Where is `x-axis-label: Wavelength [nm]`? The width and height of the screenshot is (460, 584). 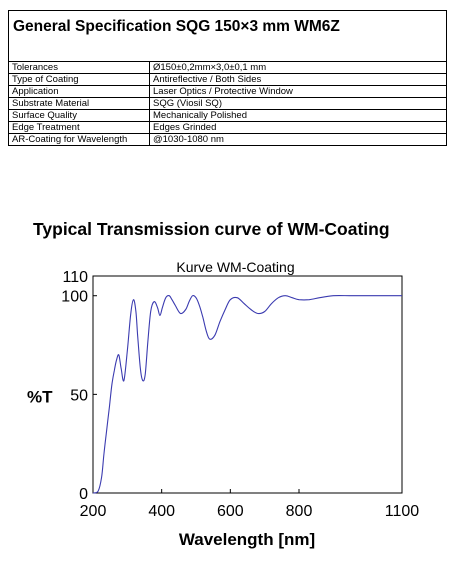
x-axis-label: Wavelength [nm] is located at coordinates (247, 539).